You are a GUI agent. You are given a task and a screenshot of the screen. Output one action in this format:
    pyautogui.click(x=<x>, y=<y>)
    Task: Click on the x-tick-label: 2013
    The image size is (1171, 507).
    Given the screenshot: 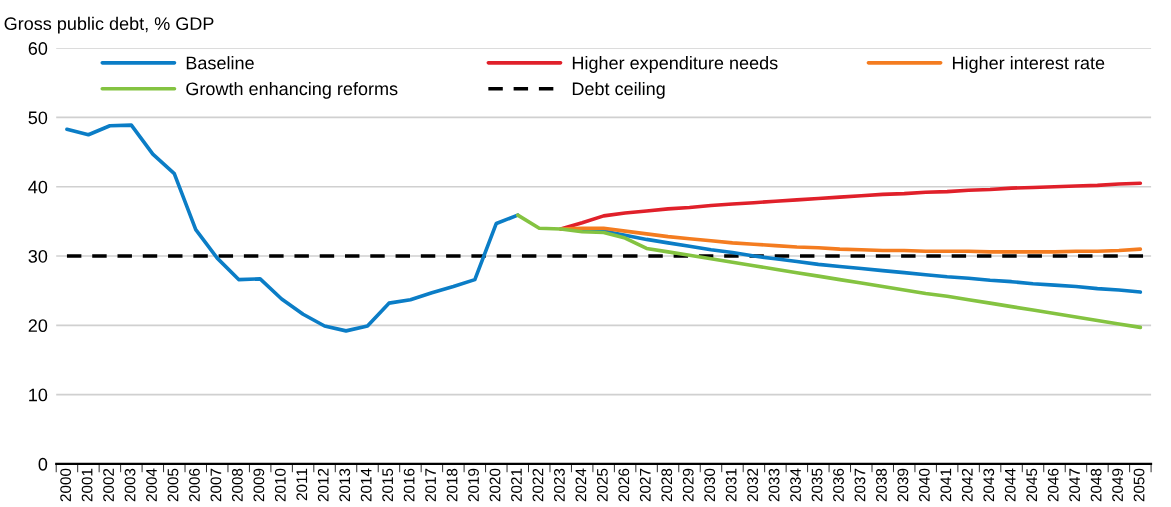 What is the action you would take?
    pyautogui.click(x=345, y=485)
    